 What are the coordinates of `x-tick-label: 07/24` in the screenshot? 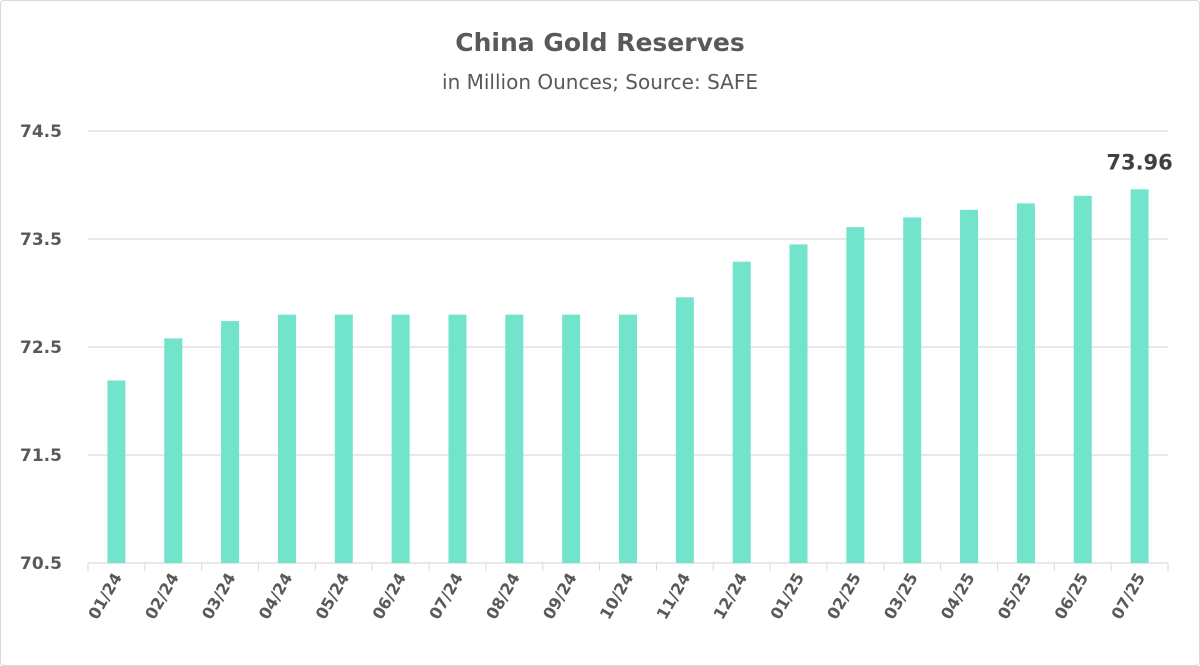 It's located at (446, 596).